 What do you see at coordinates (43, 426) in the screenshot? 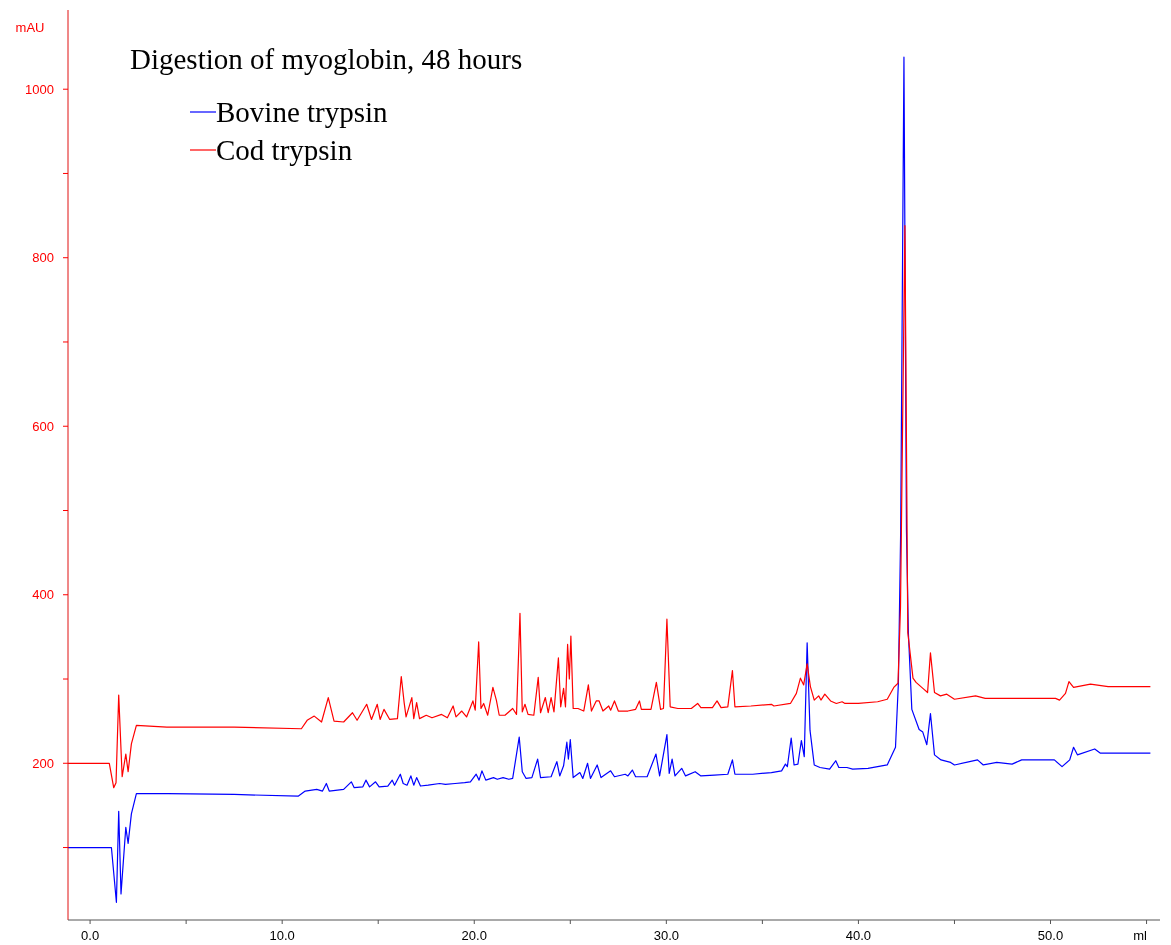
I see `y-tick-label: 600` at bounding box center [43, 426].